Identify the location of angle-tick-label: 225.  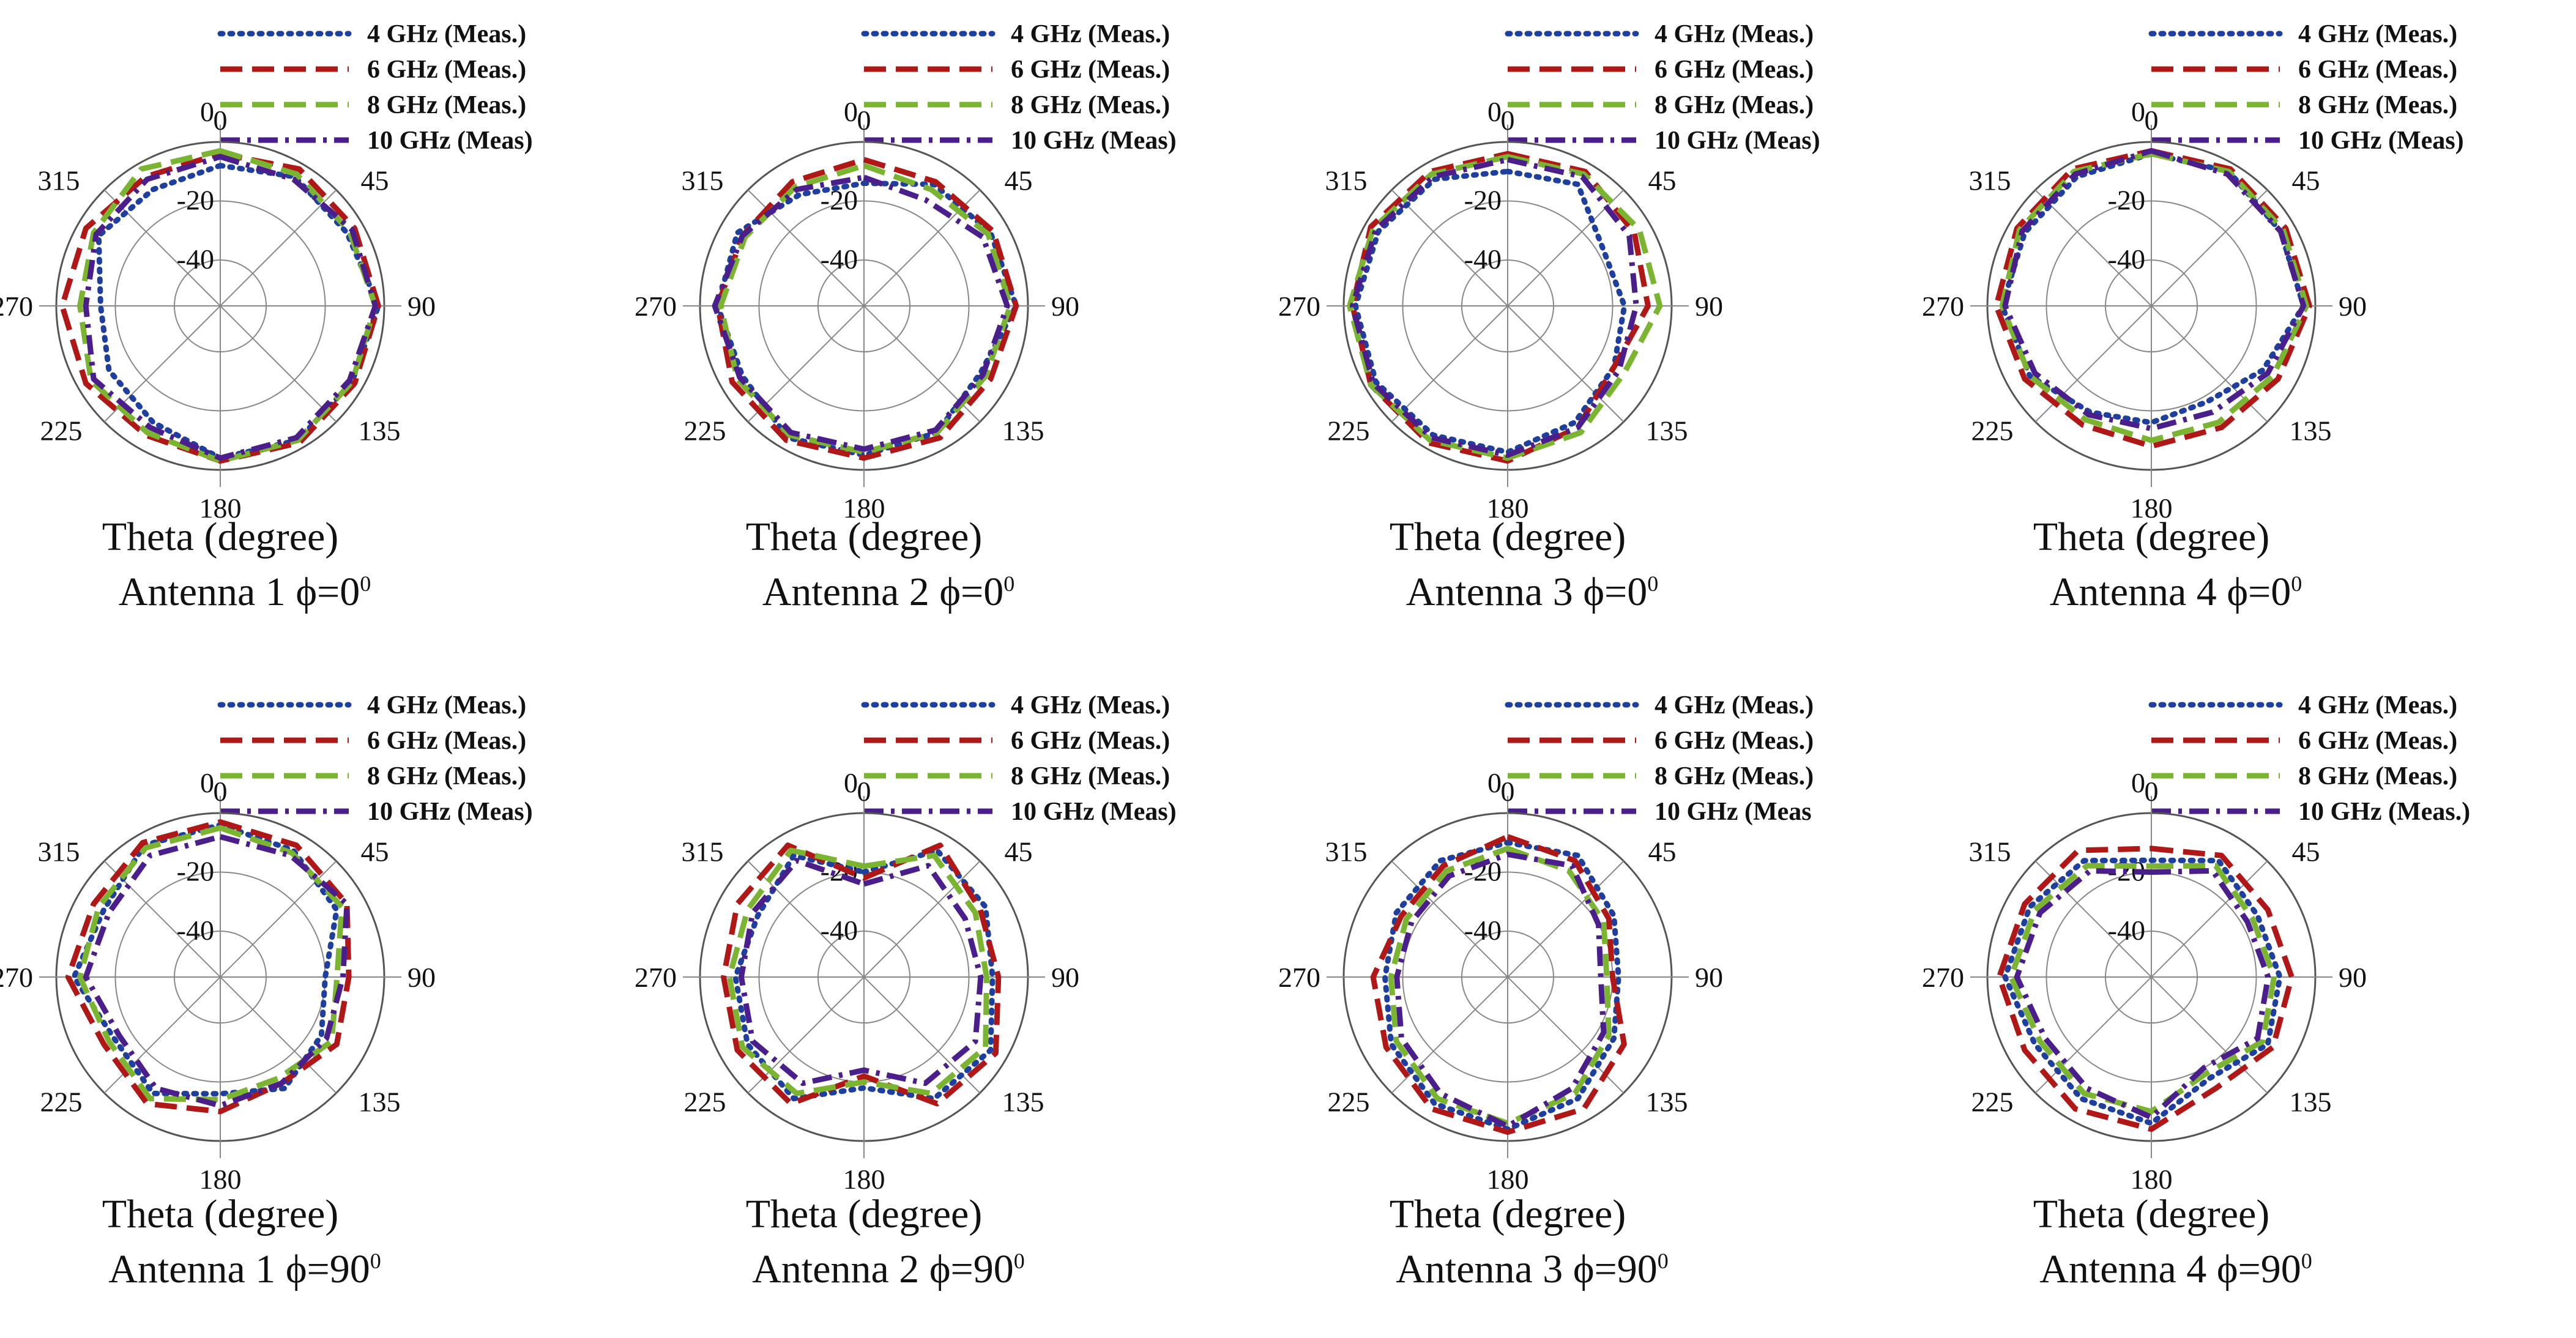
(1992, 1102).